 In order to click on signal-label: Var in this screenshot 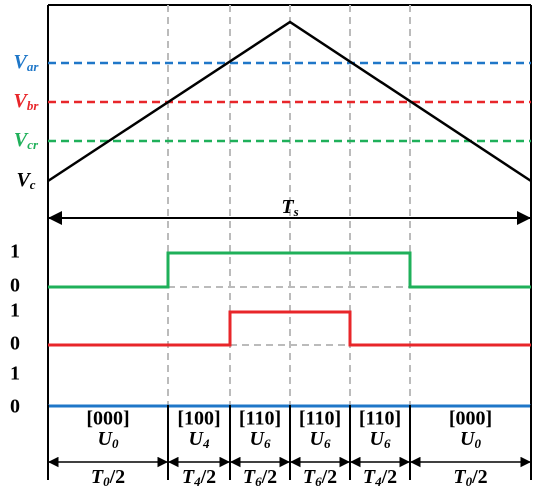, I will do `click(27, 62)`.